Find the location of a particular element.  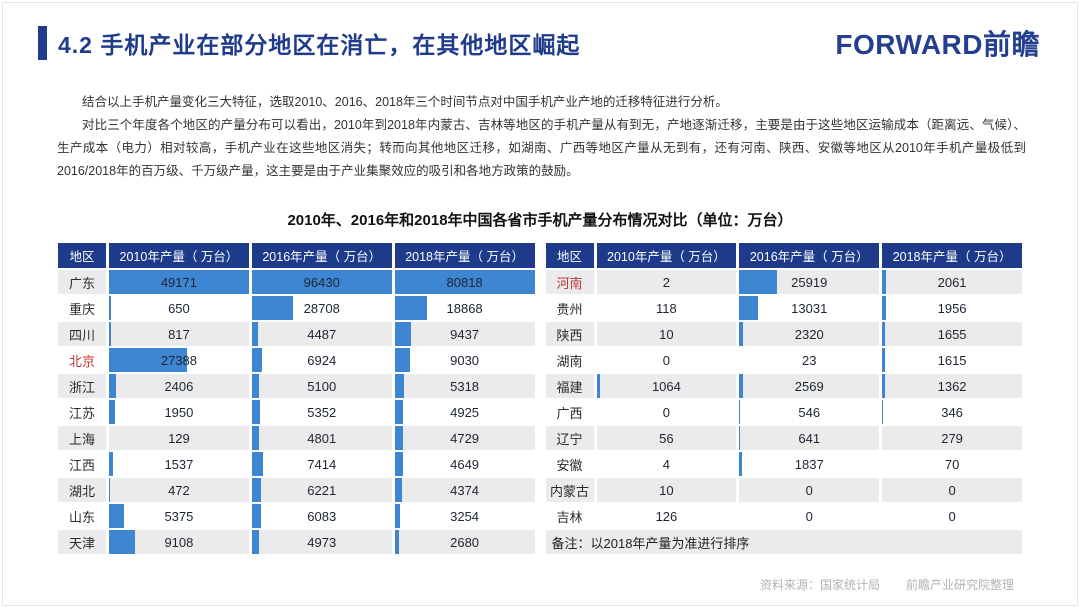

value-cell: 2061 is located at coordinates (952, 282).